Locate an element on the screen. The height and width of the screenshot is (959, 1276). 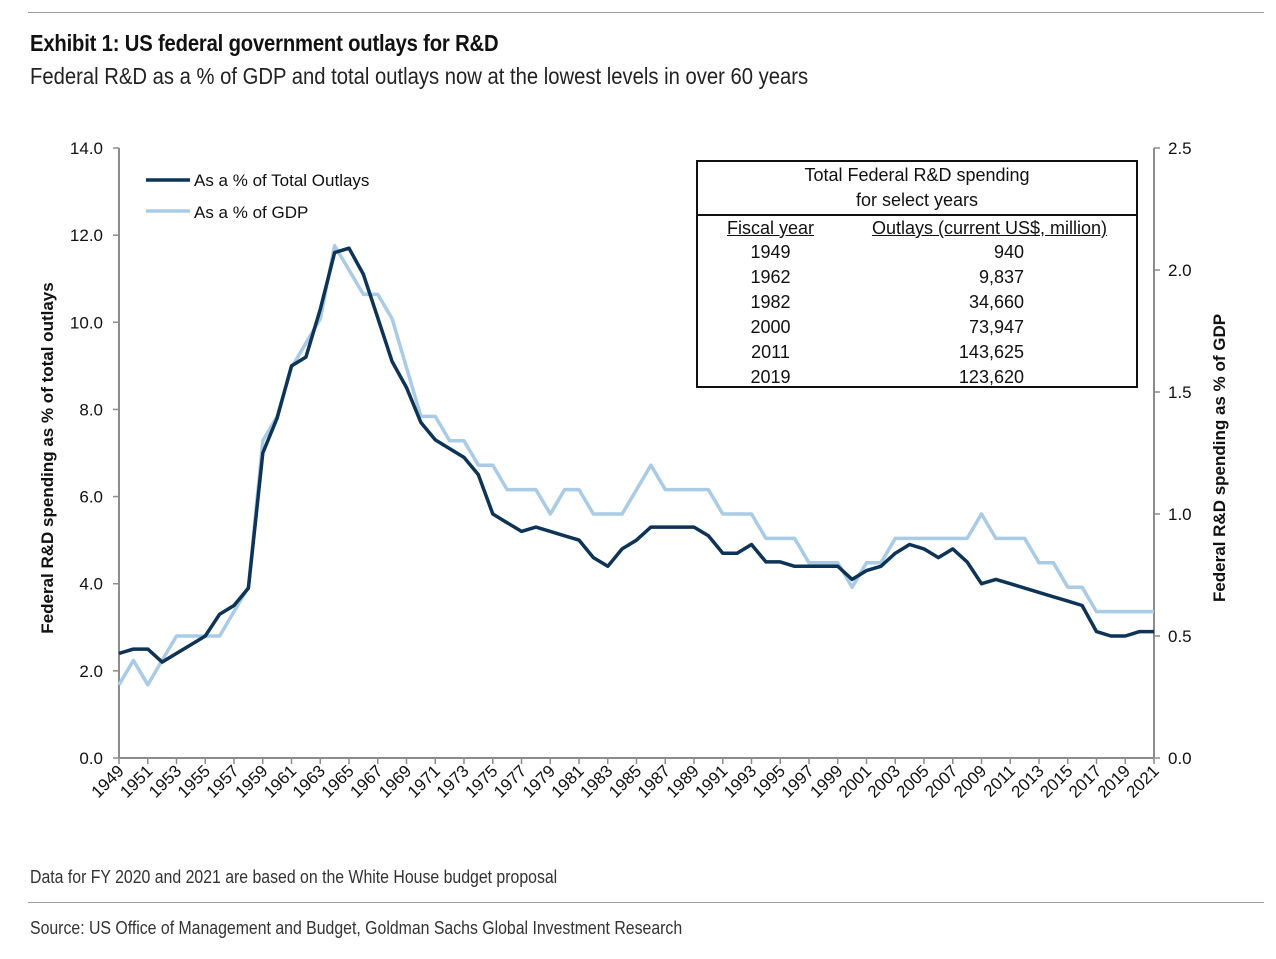
y-tick-label-left: 8.0 is located at coordinates (91, 409).